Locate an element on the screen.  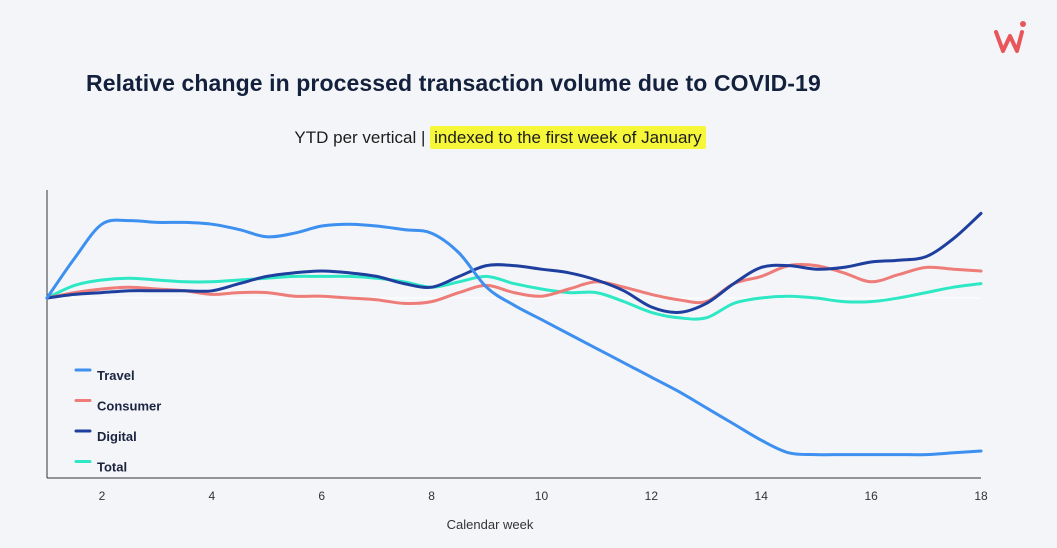
x-tick-label: 4 is located at coordinates (211, 496).